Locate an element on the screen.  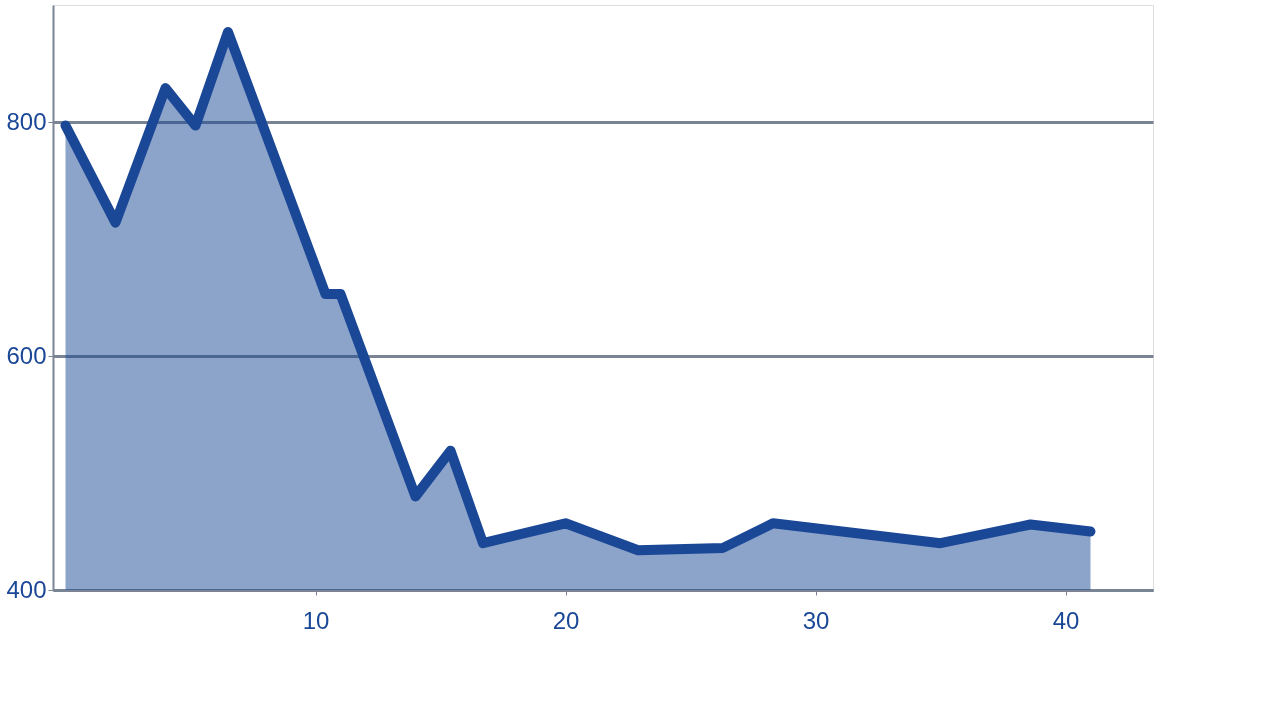
x-tick-label: 30 is located at coordinates (816, 620).